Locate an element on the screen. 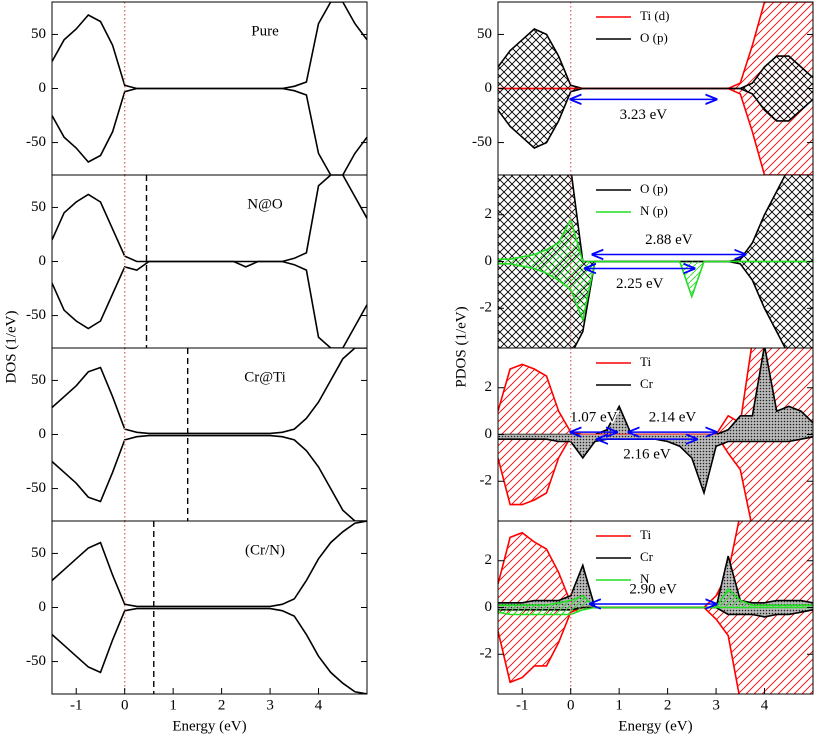 The image size is (817, 744). gap-label: 2.14 eV is located at coordinates (673, 418).